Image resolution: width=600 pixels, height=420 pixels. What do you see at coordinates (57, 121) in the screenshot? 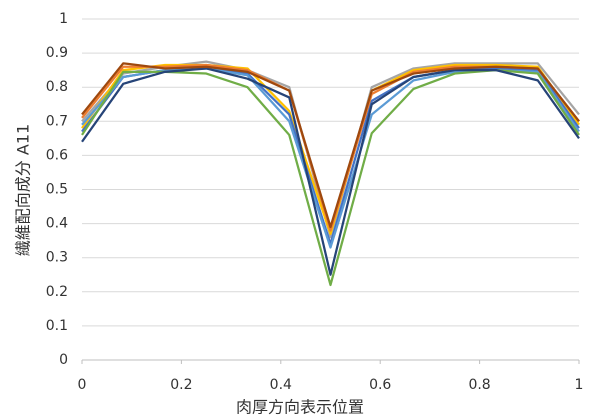
I see `y-tick-label: 0.7` at bounding box center [57, 121].